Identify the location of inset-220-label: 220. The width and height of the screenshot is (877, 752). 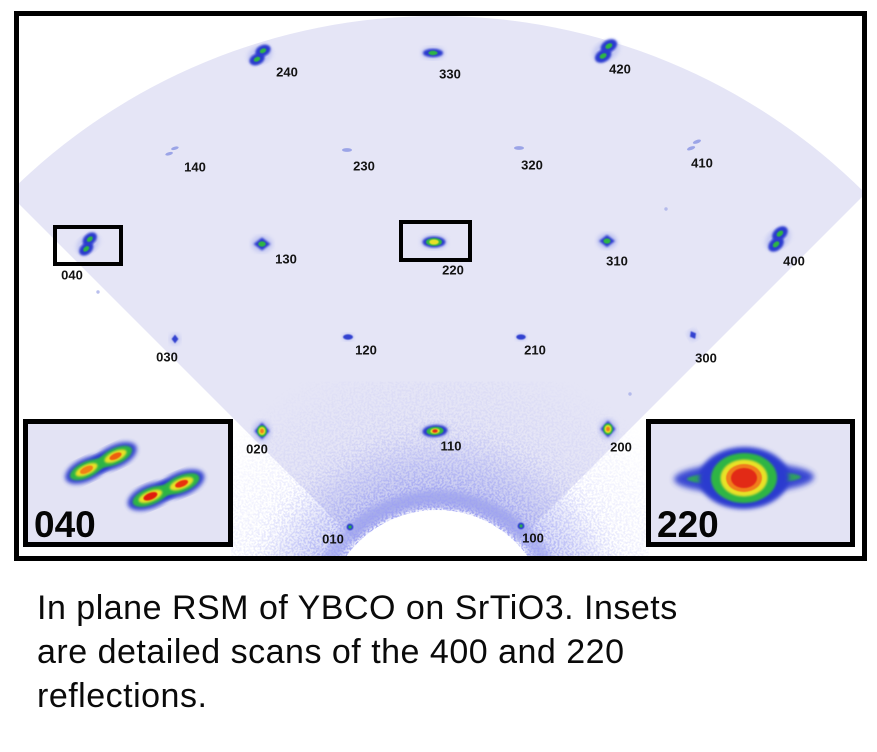
(688, 524).